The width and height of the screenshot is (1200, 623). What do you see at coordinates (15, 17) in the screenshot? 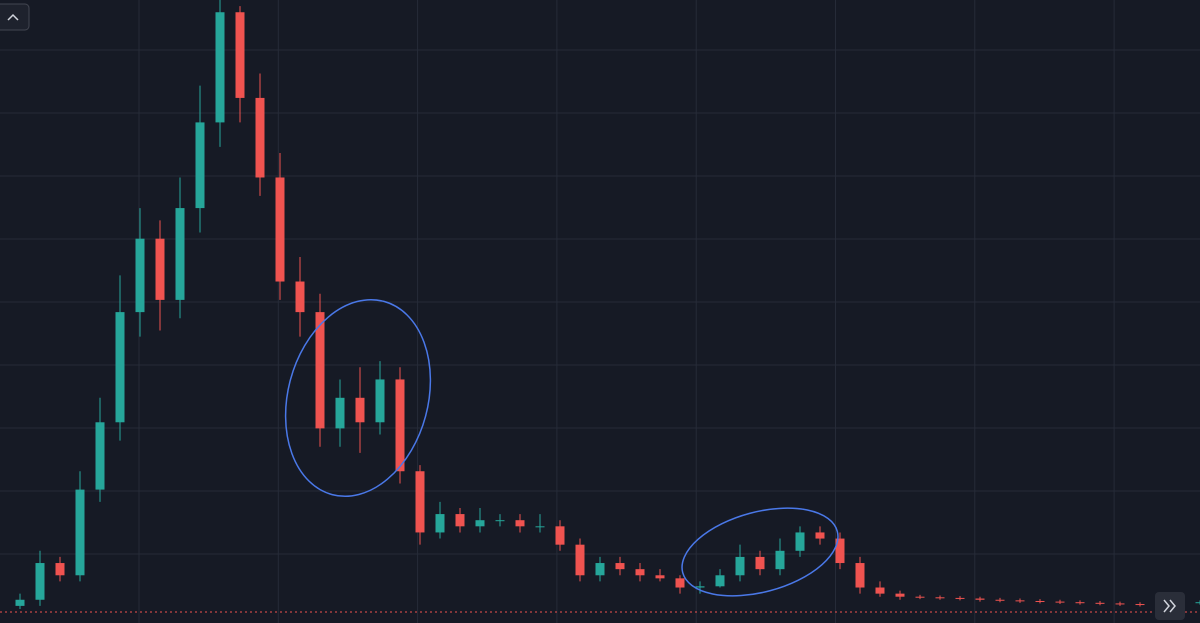
I see `collapse-button` at bounding box center [15, 17].